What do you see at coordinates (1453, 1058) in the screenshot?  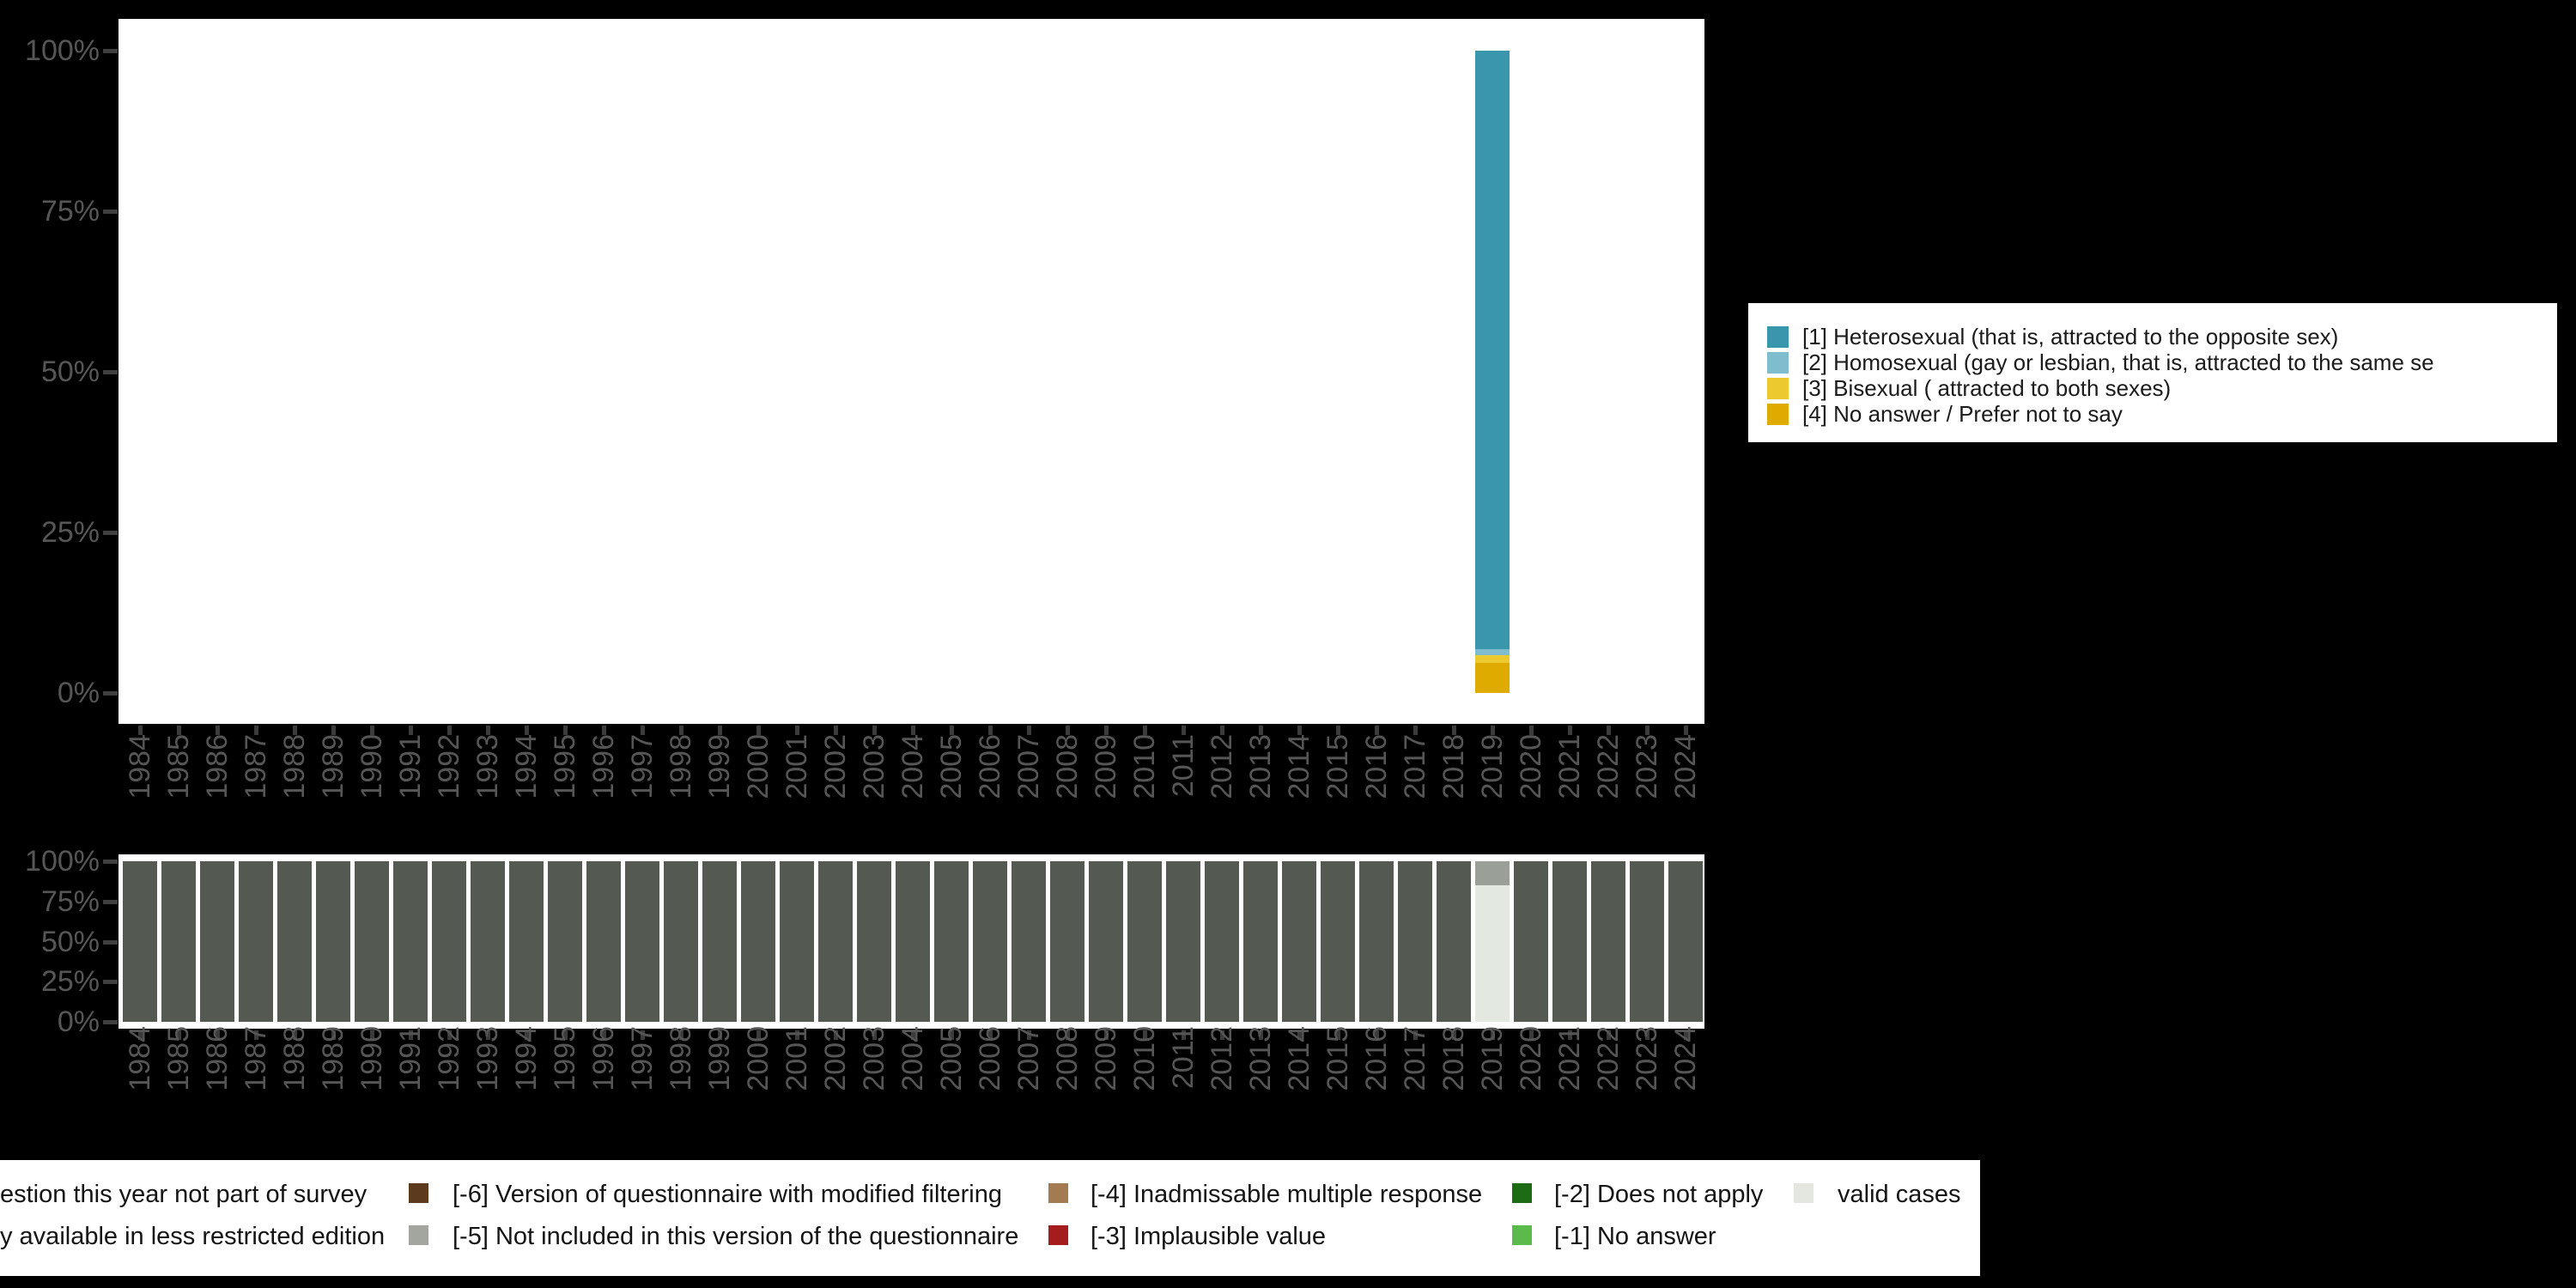 I see `x-axis-year-label: 2018` at bounding box center [1453, 1058].